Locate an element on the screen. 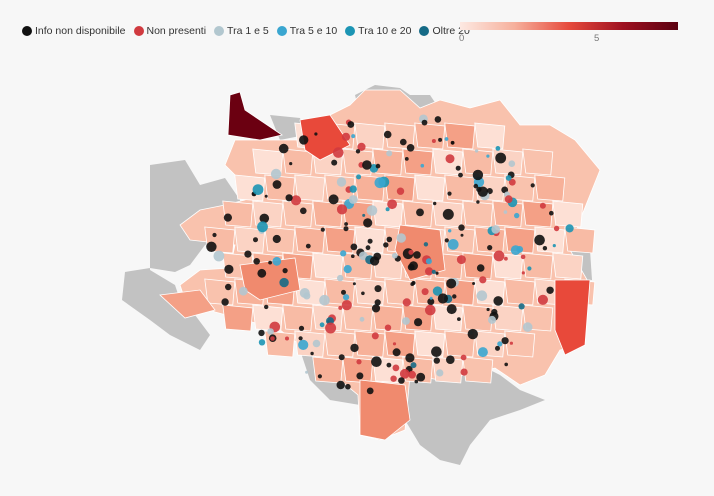 The width and height of the screenshot is (714, 496). legend-item-tra-5-e-10: Tra 5 e 10 is located at coordinates (306, 31).